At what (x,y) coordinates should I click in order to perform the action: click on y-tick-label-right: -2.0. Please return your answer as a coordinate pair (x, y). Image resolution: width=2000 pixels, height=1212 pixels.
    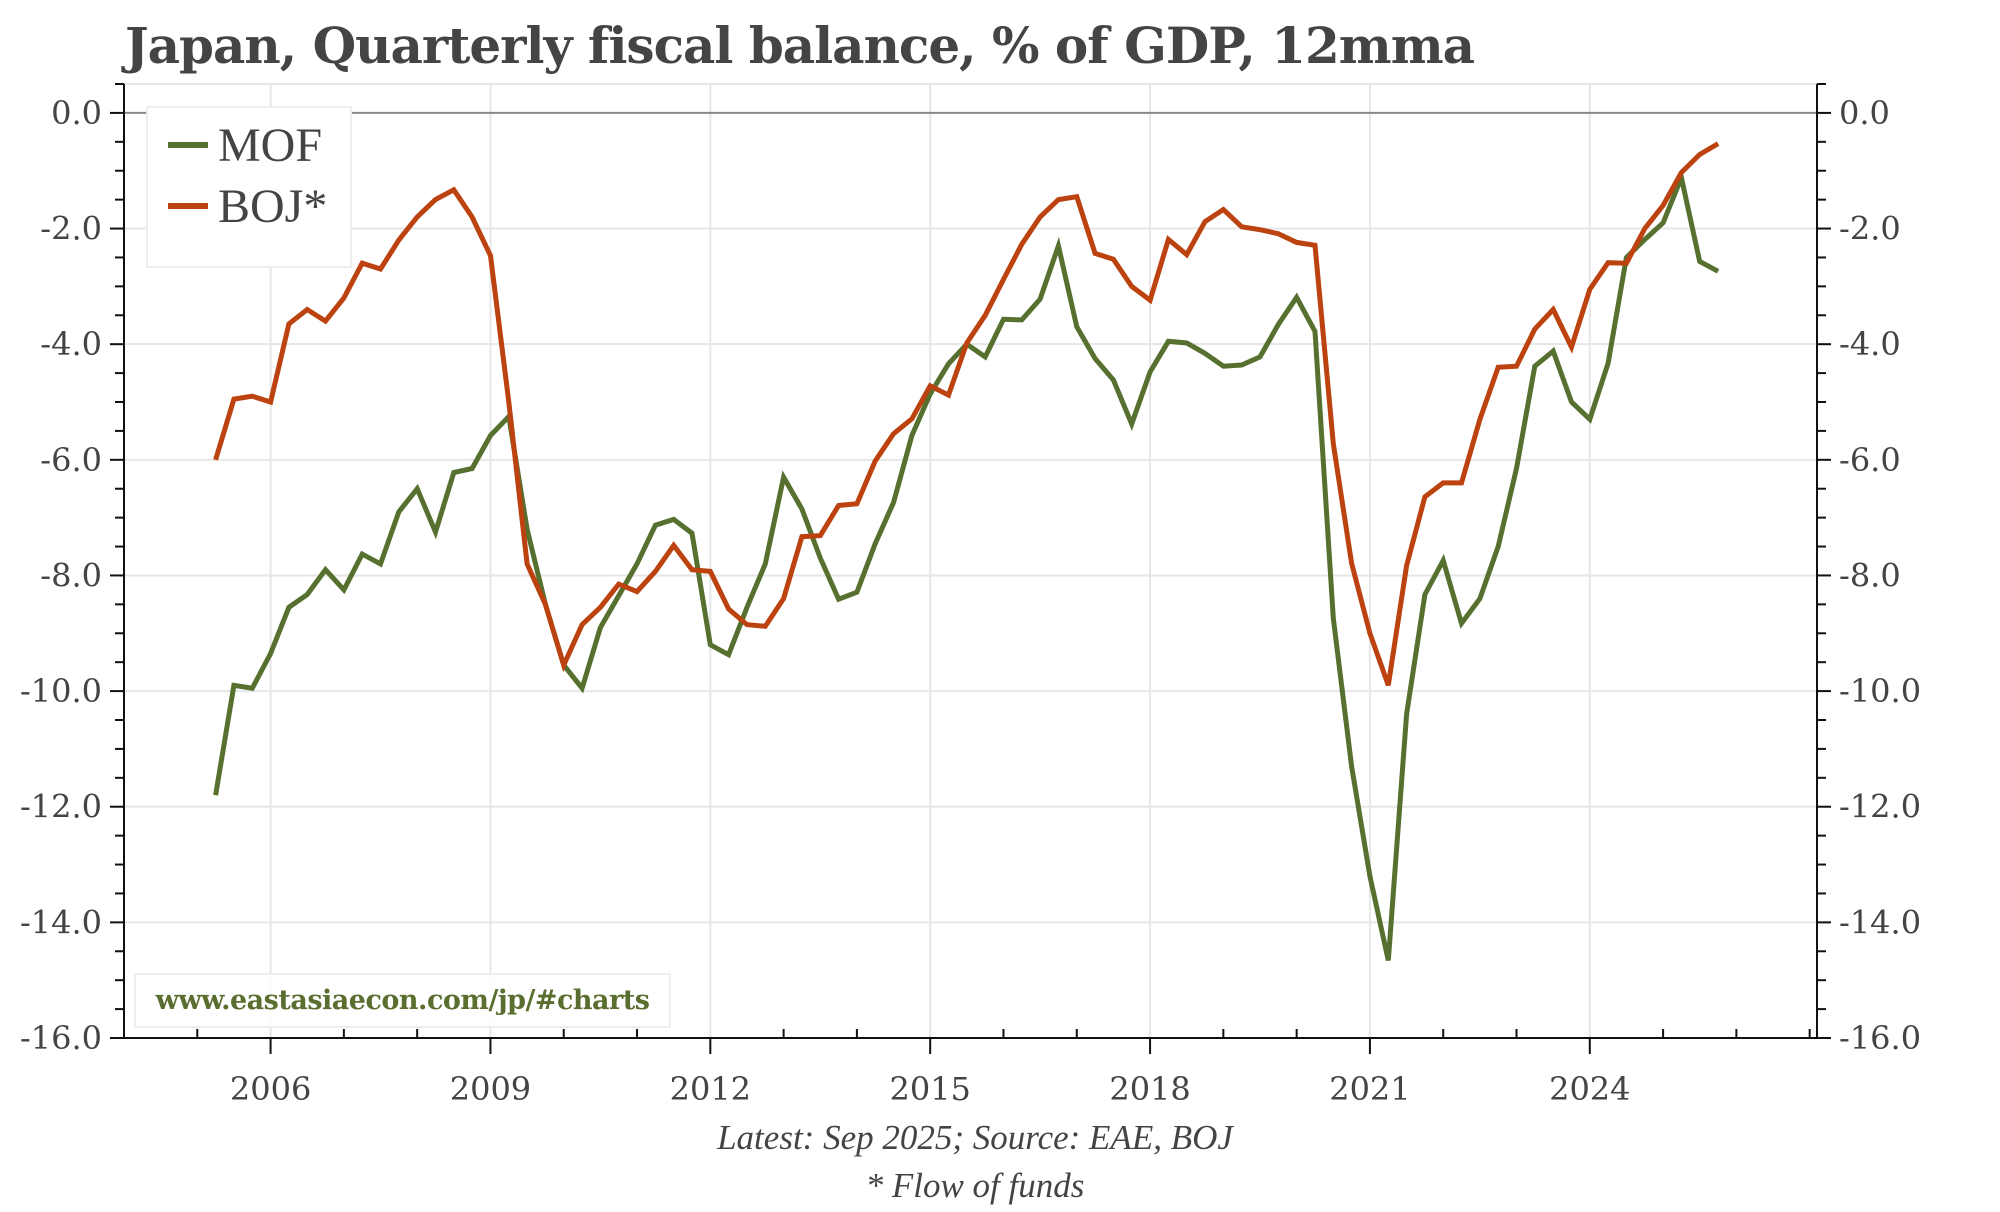
    Looking at the image, I should click on (1870, 229).